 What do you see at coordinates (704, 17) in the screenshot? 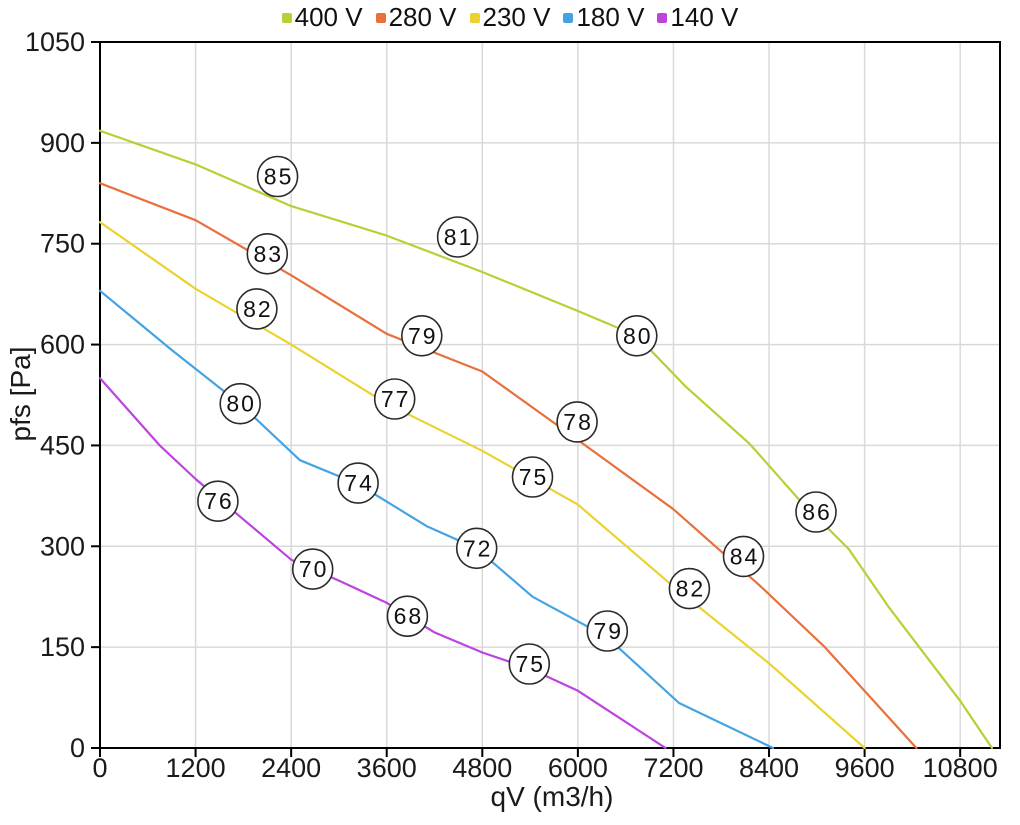
I see `legend-label: 140 V` at bounding box center [704, 17].